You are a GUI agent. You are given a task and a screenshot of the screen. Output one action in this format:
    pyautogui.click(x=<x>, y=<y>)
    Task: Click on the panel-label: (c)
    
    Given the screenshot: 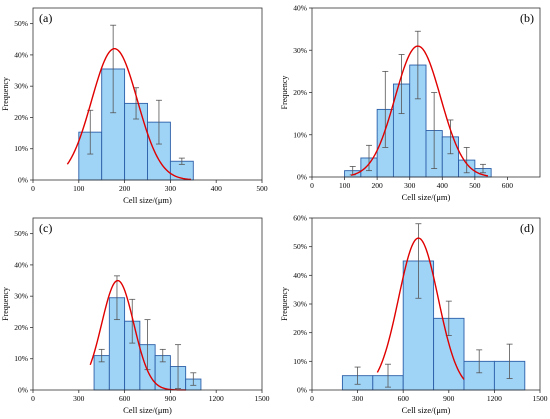 What is the action you would take?
    pyautogui.click(x=45, y=228)
    